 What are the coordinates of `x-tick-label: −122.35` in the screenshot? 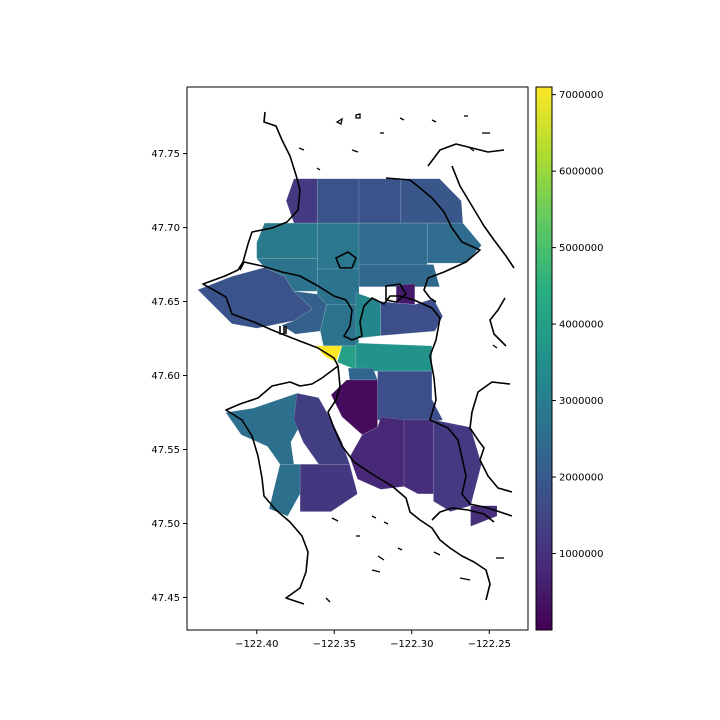 It's located at (334, 644).